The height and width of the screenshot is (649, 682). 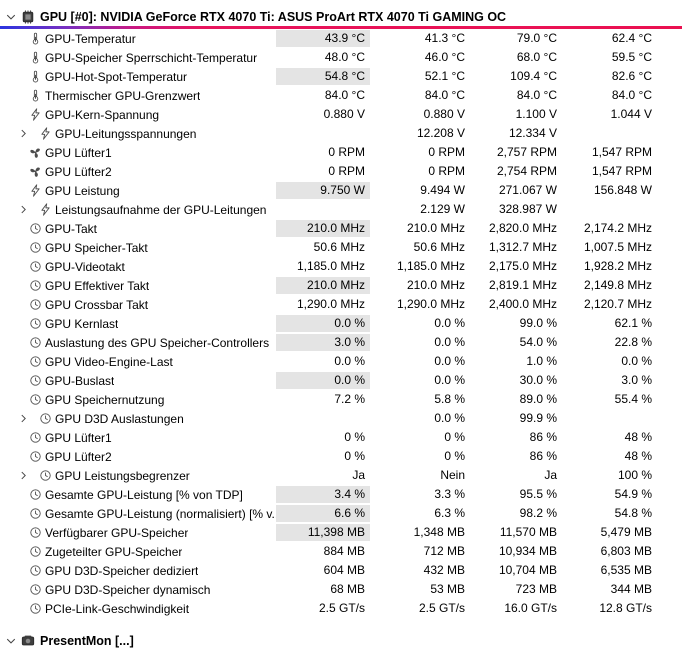 What do you see at coordinates (530, 608) in the screenshot?
I see `value-maximum: 16.0 GT/s` at bounding box center [530, 608].